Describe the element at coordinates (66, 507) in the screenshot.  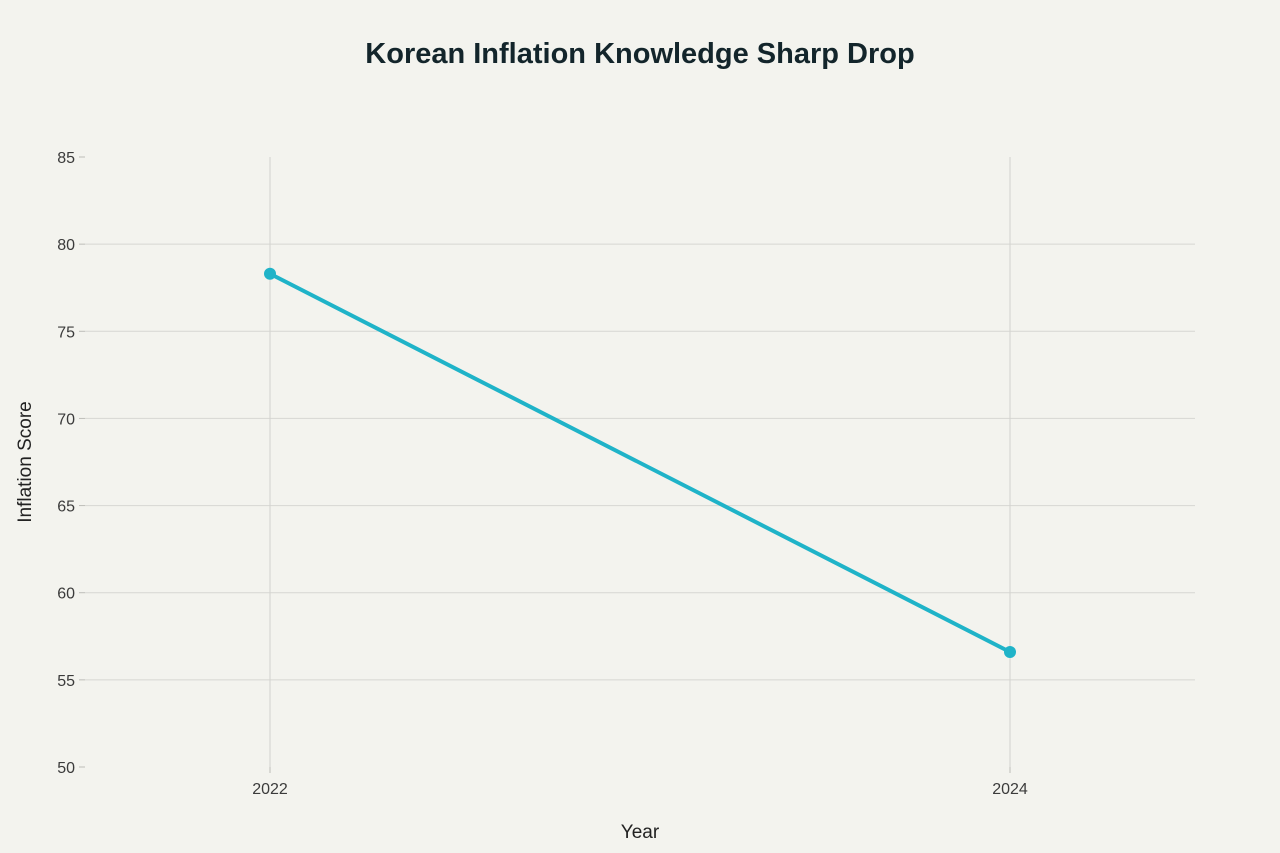
I see `y-tick-label: 65` at that location.